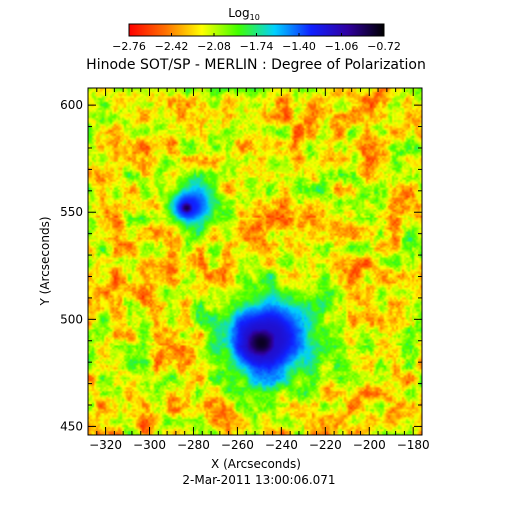  Describe the element at coordinates (214, 46) in the screenshot. I see `colorbar-tick-label: −2.08` at that location.